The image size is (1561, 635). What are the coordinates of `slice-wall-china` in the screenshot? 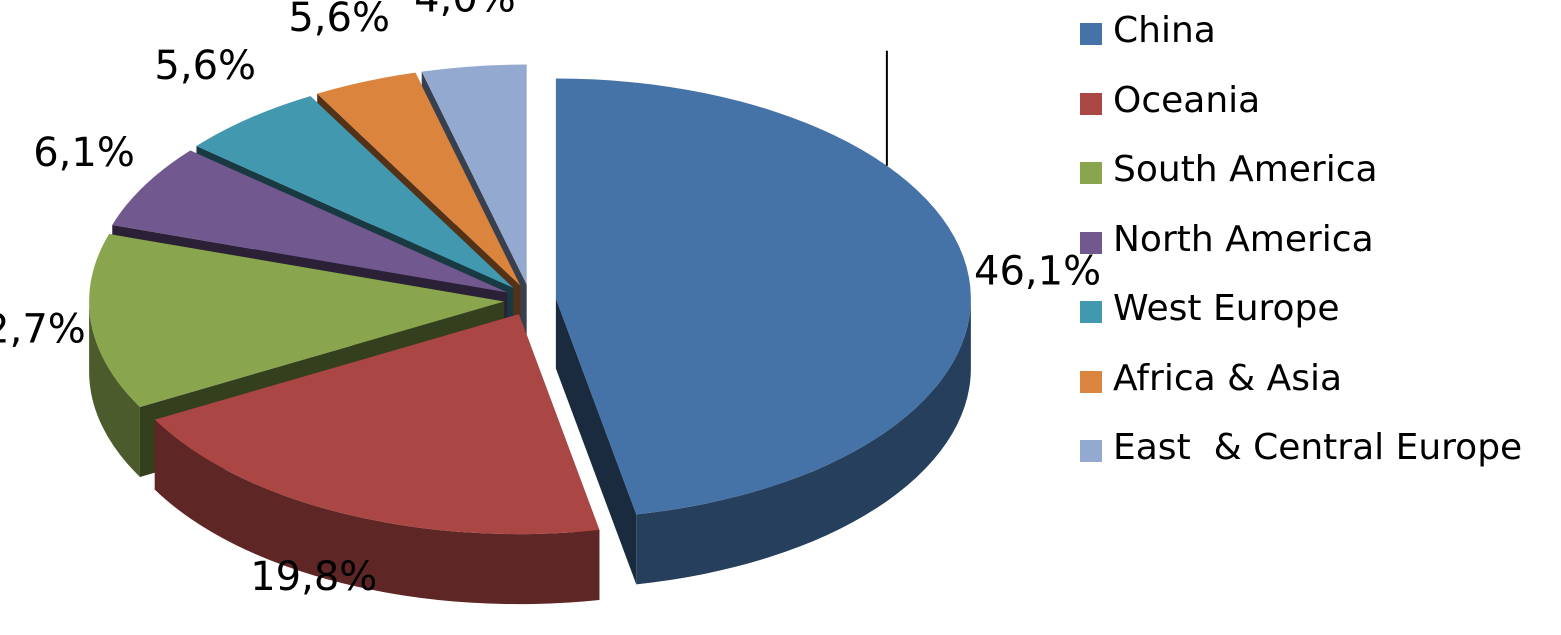 It's located at (596, 441).